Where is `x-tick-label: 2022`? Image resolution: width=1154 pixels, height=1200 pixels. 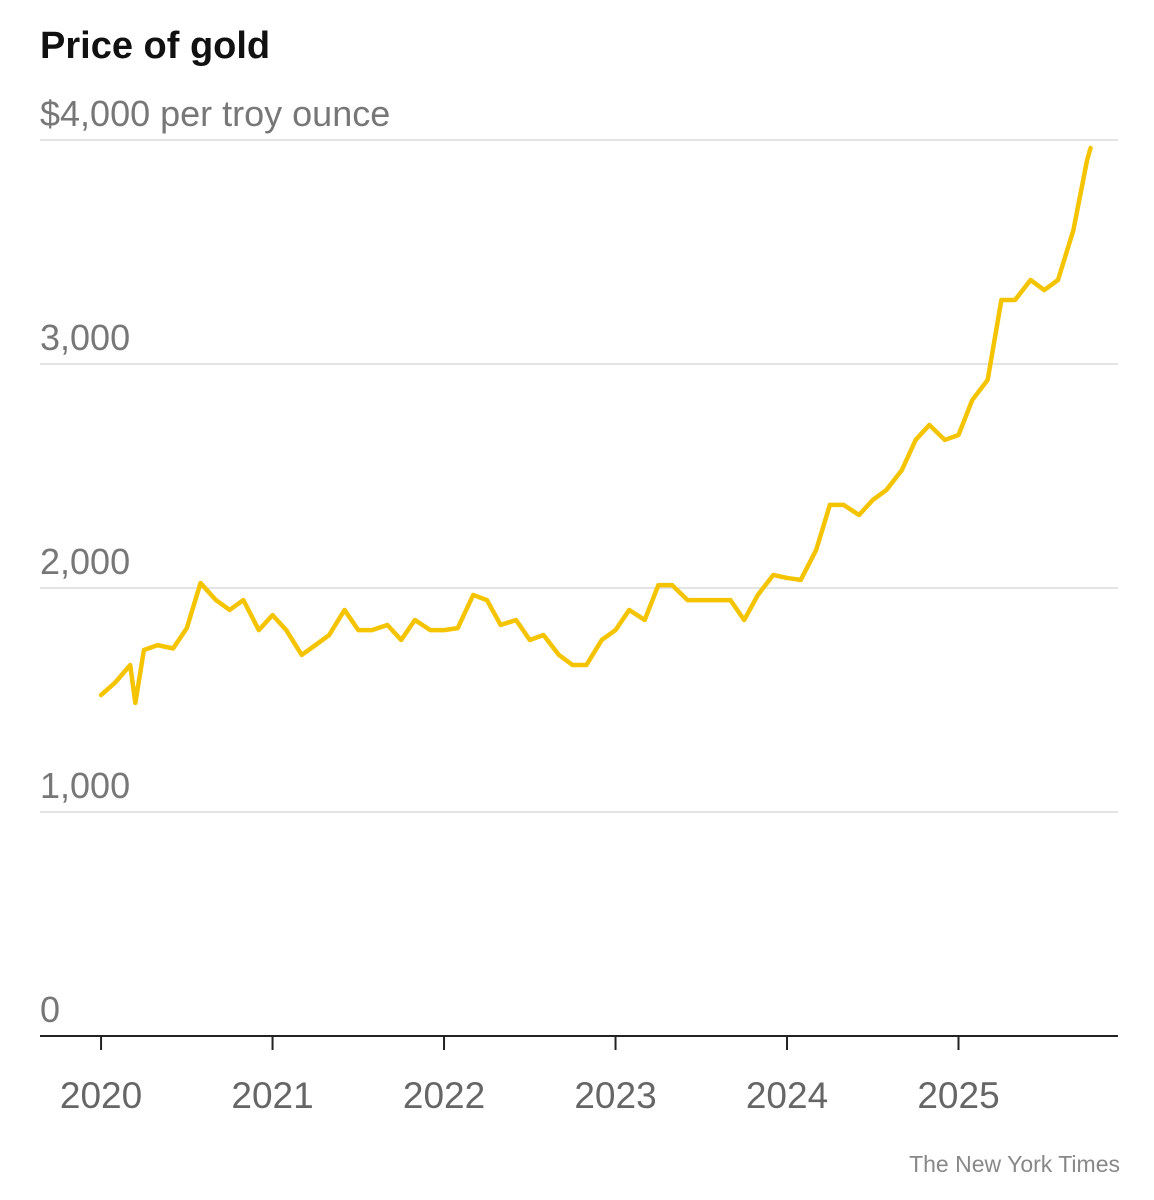
x-tick-label: 2022 is located at coordinates (444, 1095).